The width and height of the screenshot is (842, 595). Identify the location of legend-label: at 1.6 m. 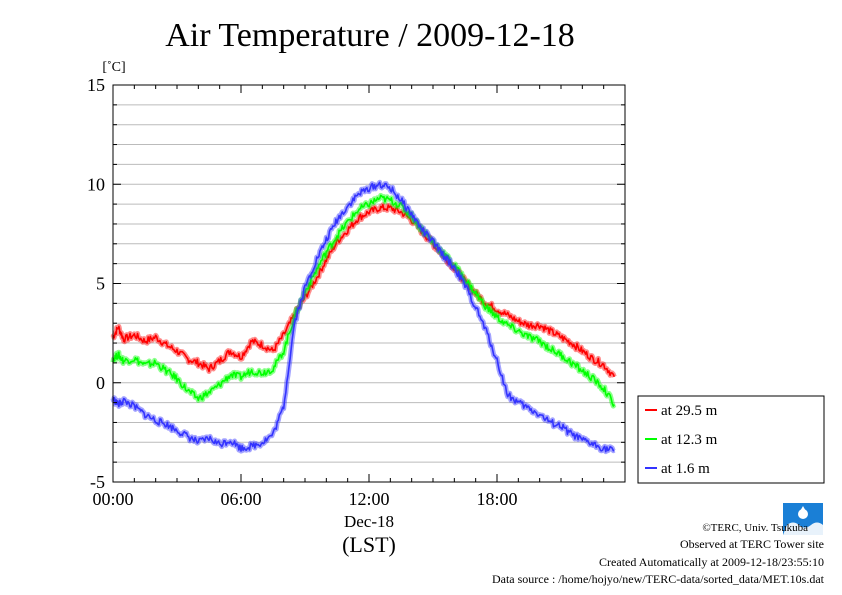
(685, 469).